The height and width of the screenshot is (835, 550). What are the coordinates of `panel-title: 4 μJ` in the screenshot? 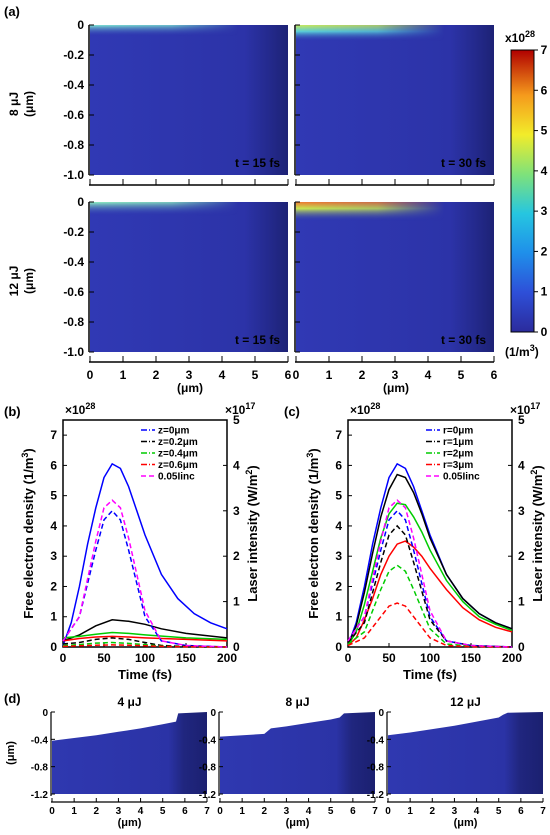 It's located at (129, 702).